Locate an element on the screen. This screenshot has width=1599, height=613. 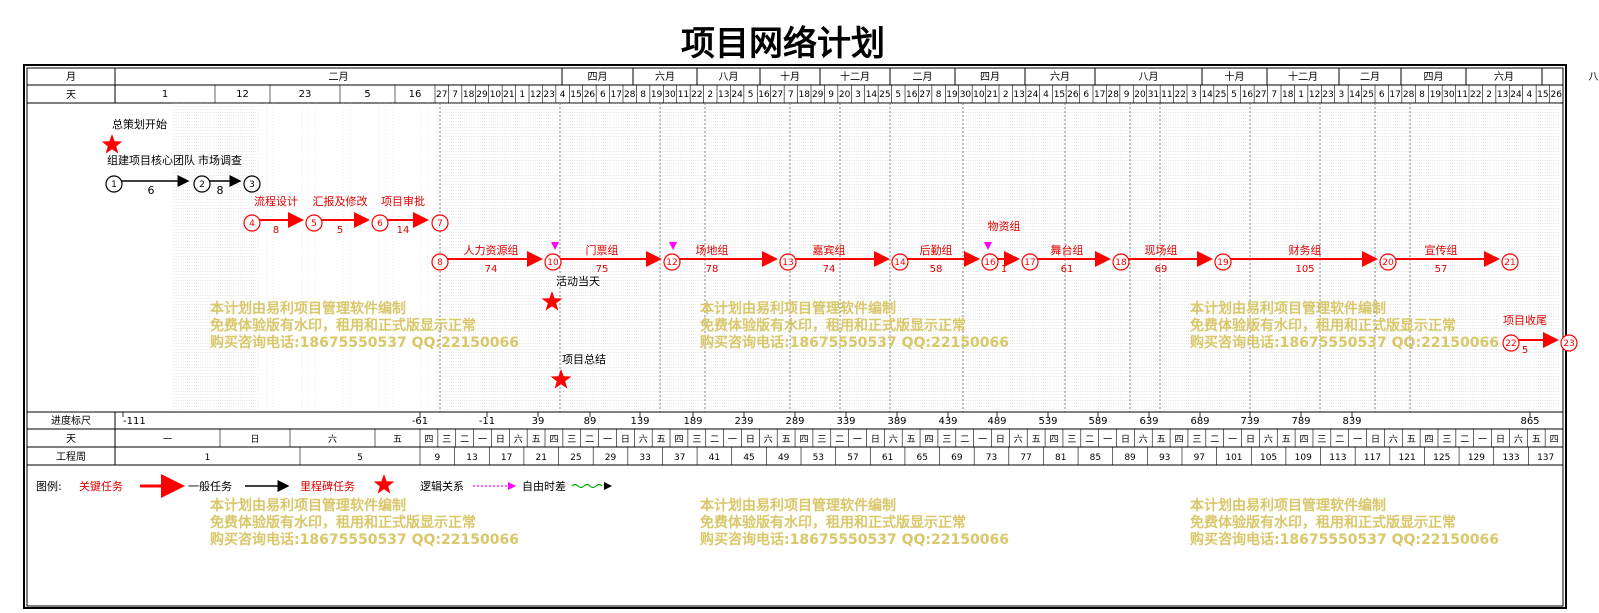
node: 14 is located at coordinates (900, 262).